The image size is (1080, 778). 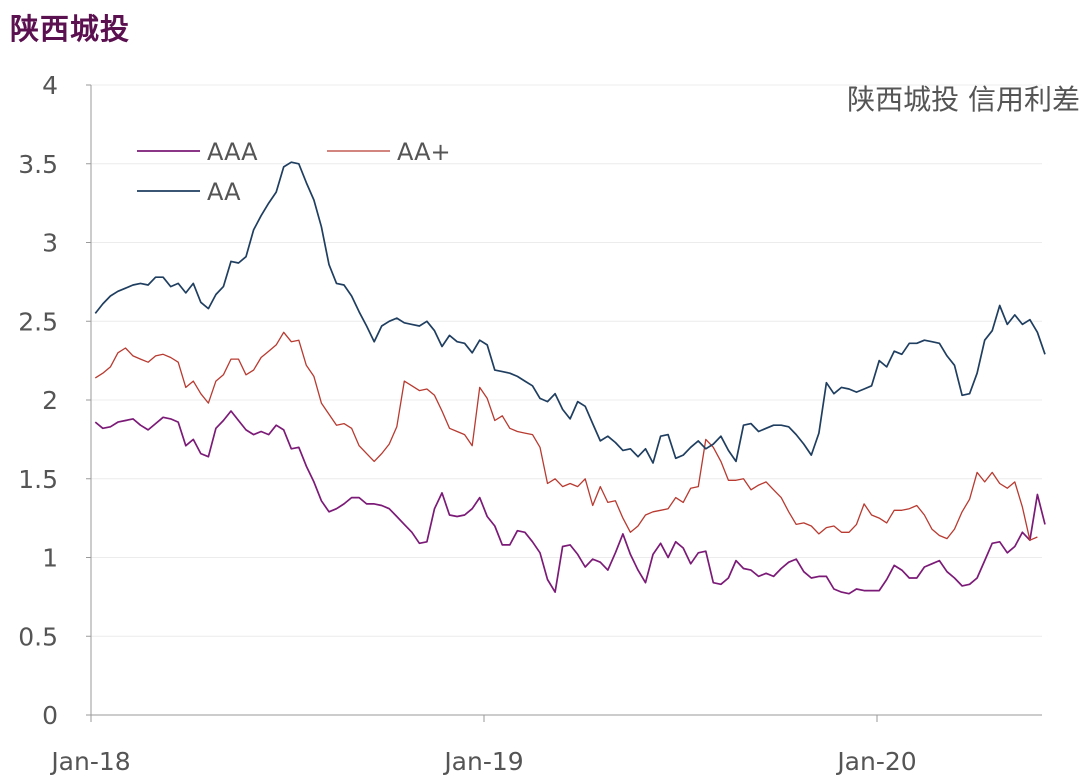 What do you see at coordinates (70, 29) in the screenshot?
I see `page-title: 陕西城投` at bounding box center [70, 29].